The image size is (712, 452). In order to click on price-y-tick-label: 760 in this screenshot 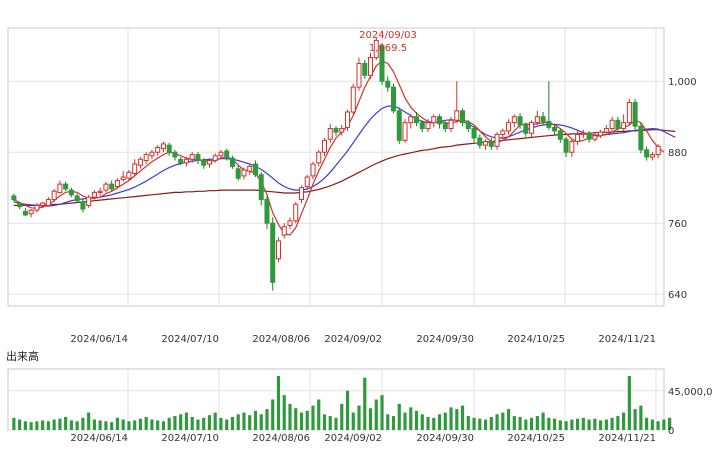, I will do `click(677, 224)`.